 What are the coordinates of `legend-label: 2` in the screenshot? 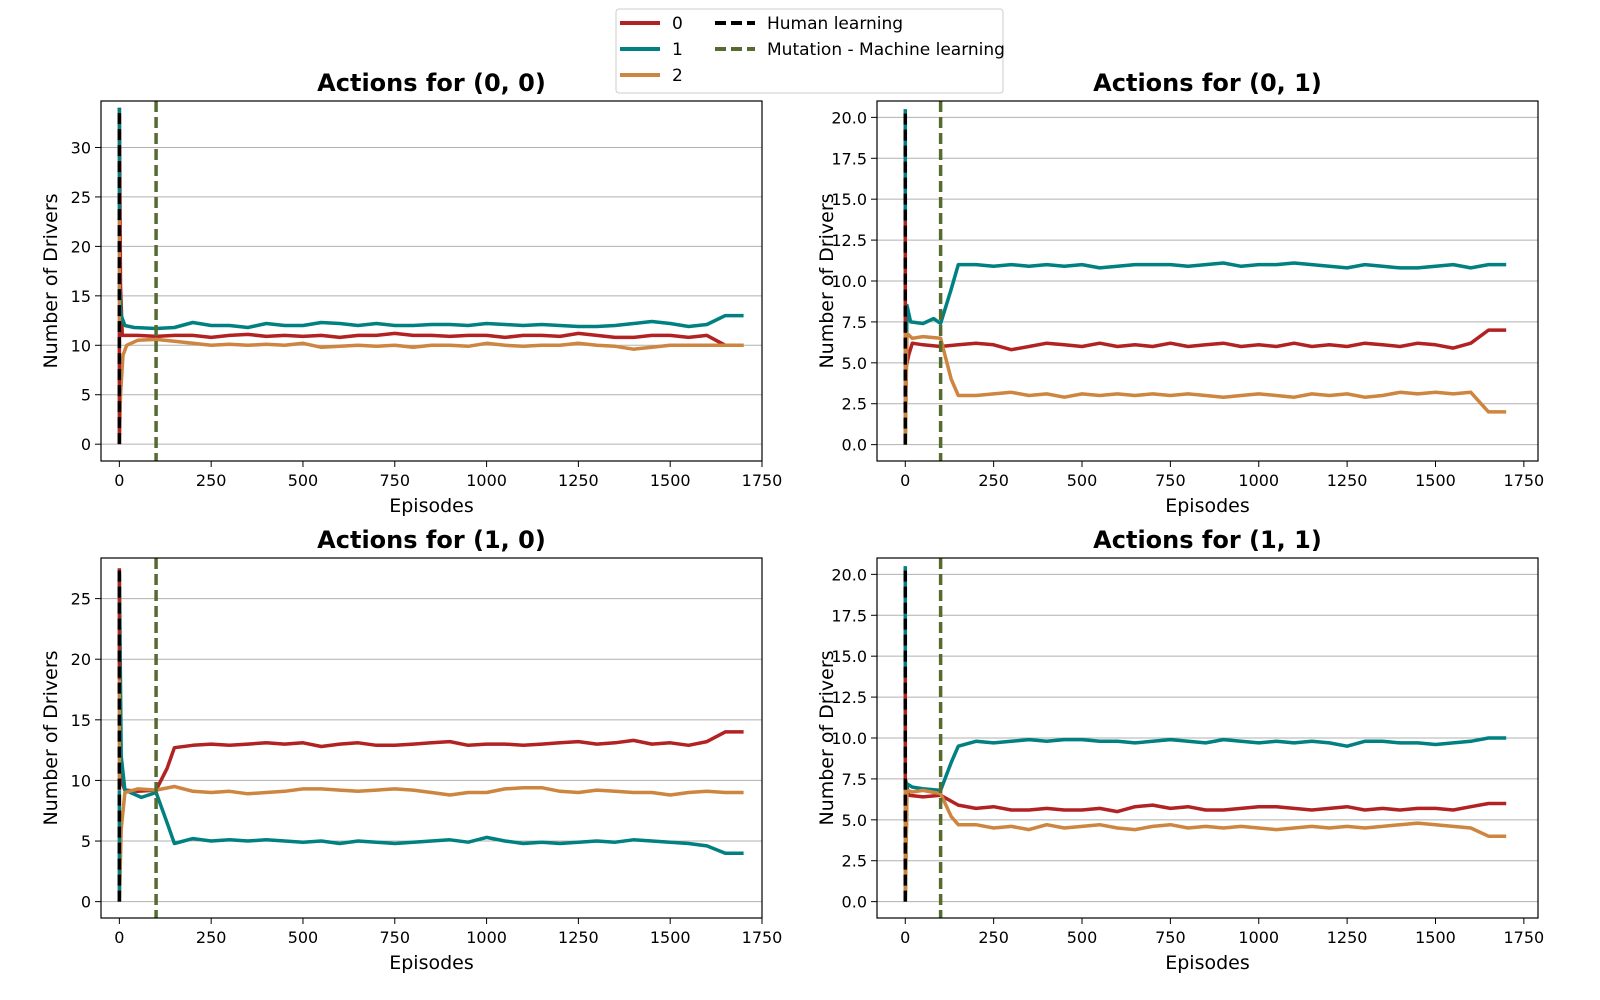 It's located at (677, 76).